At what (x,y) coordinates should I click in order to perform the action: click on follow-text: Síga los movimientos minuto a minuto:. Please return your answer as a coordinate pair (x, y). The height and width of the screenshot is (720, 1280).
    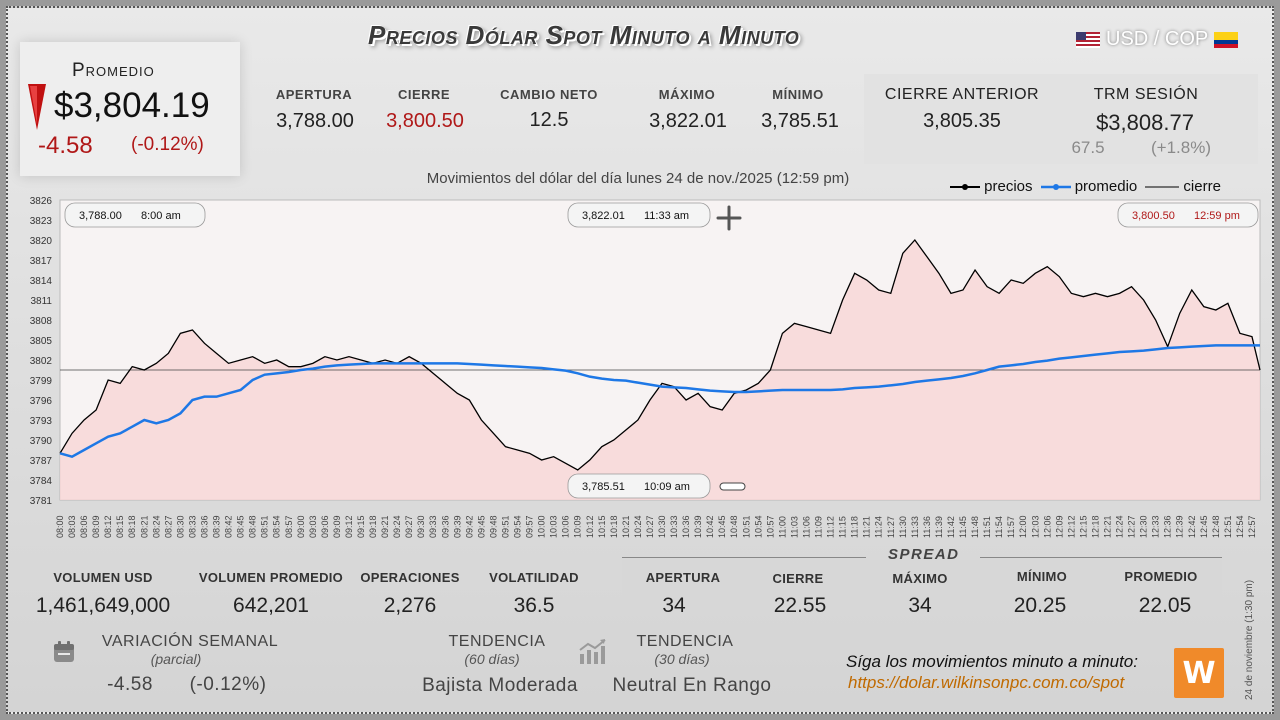
    Looking at the image, I should click on (992, 661).